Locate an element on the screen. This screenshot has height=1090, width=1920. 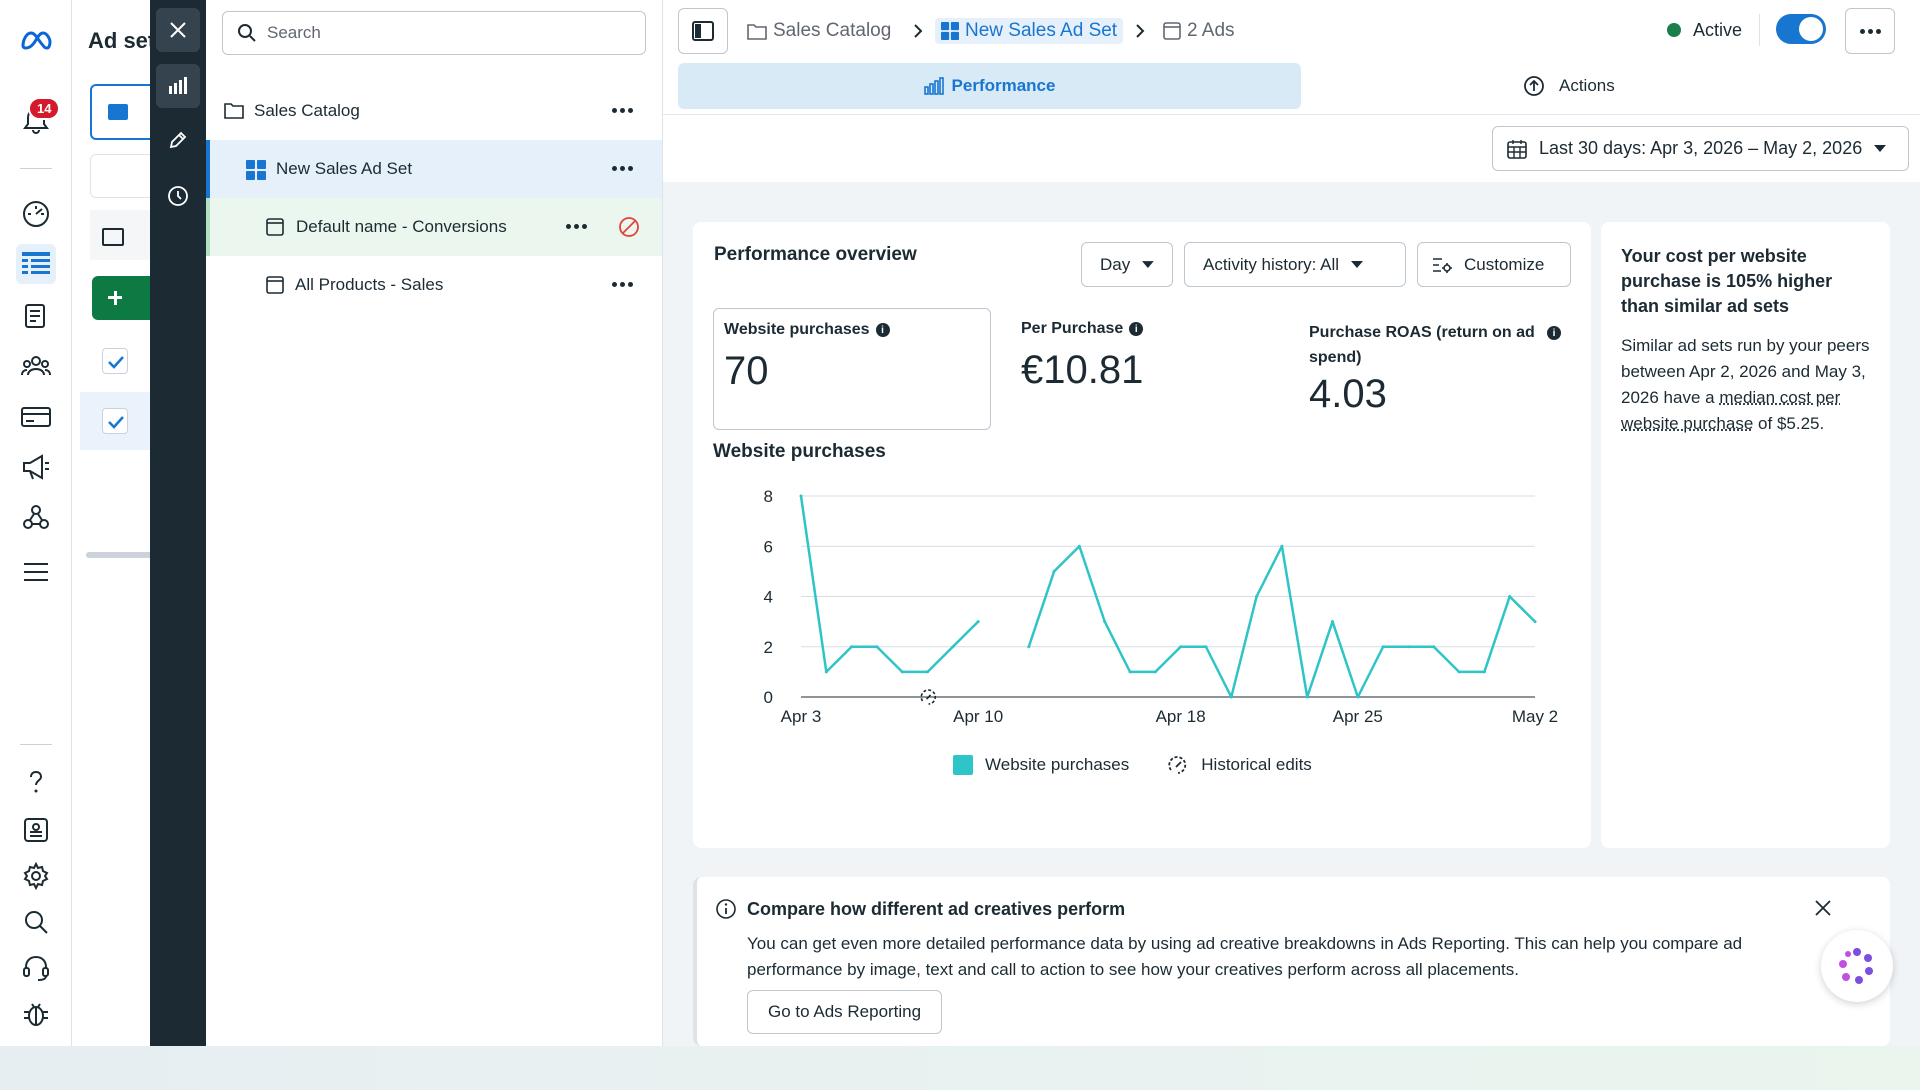
performance-chart-icon is located at coordinates (178, 86).